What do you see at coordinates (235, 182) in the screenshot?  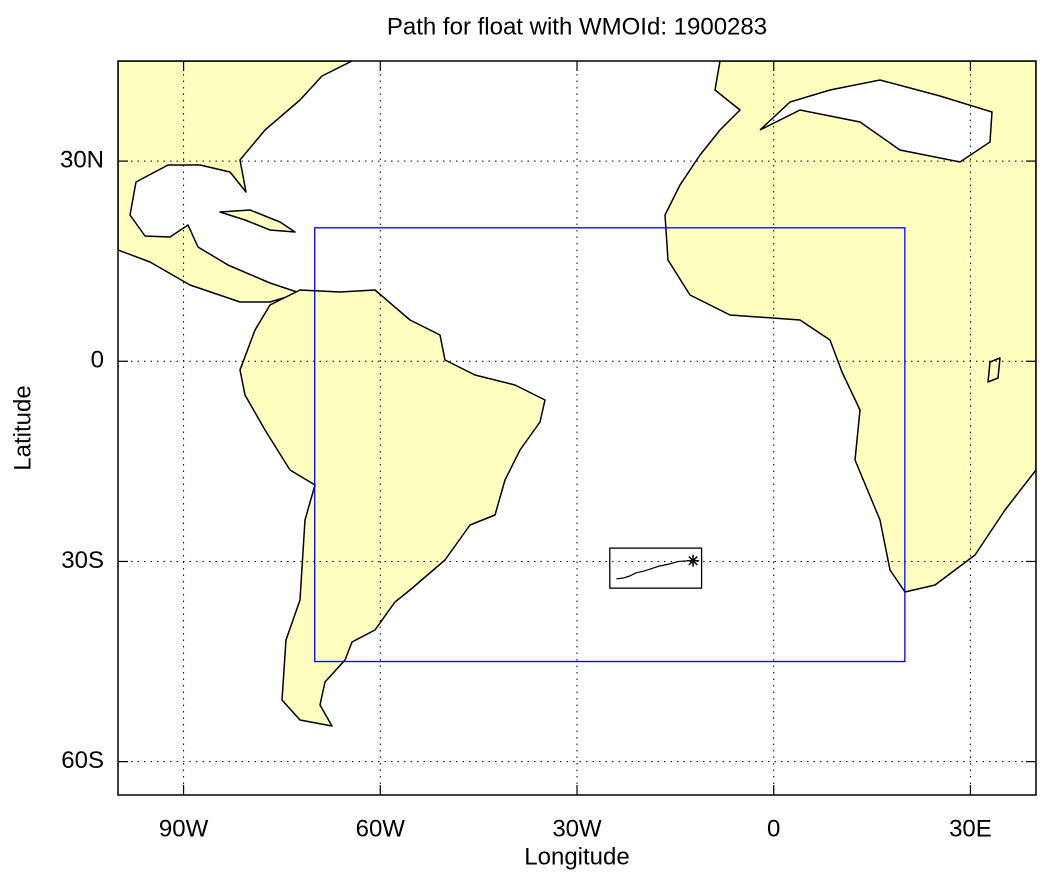 I see `north-america` at bounding box center [235, 182].